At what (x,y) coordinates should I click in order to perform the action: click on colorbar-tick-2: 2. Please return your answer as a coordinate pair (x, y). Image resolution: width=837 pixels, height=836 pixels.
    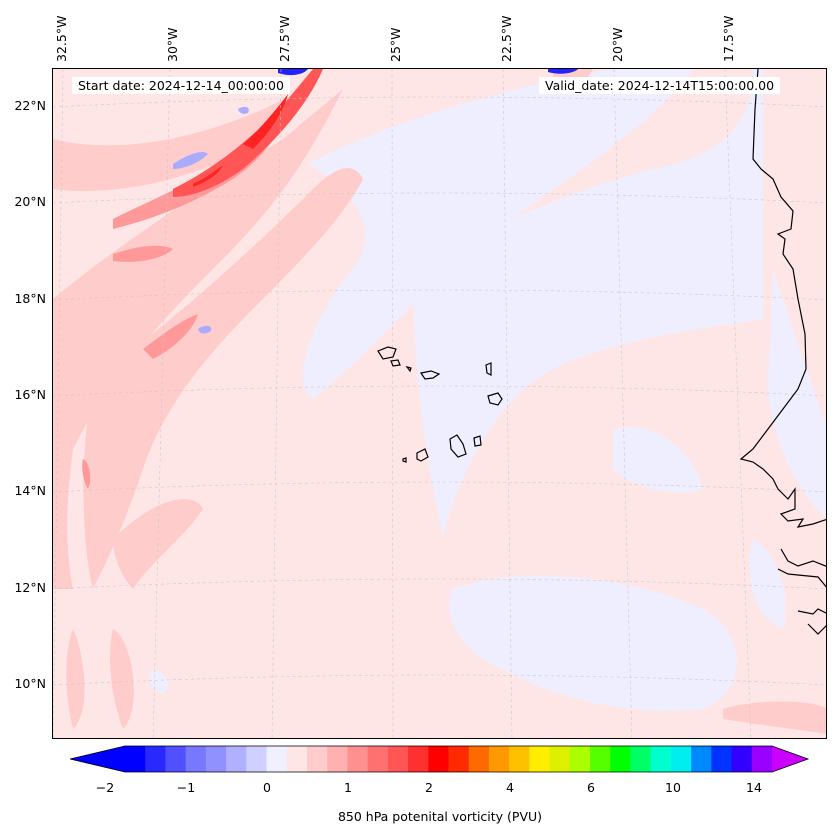
    Looking at the image, I should click on (429, 787).